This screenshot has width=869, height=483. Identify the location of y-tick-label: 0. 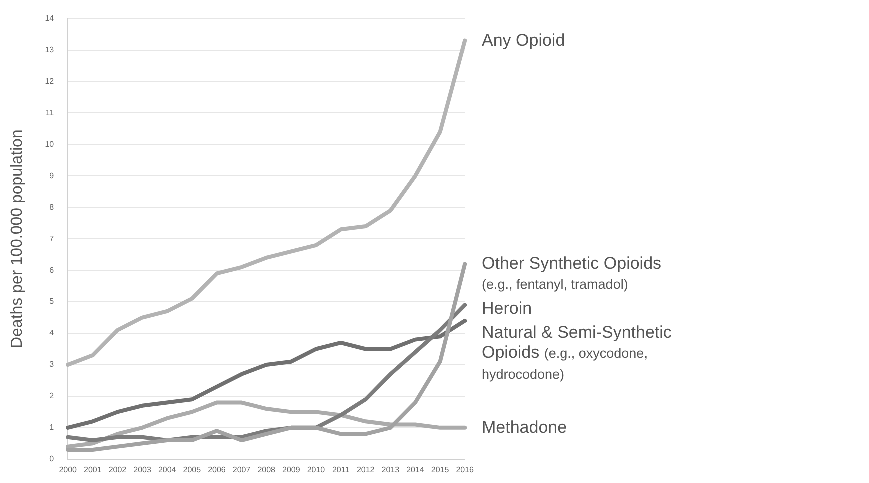
(52, 459).